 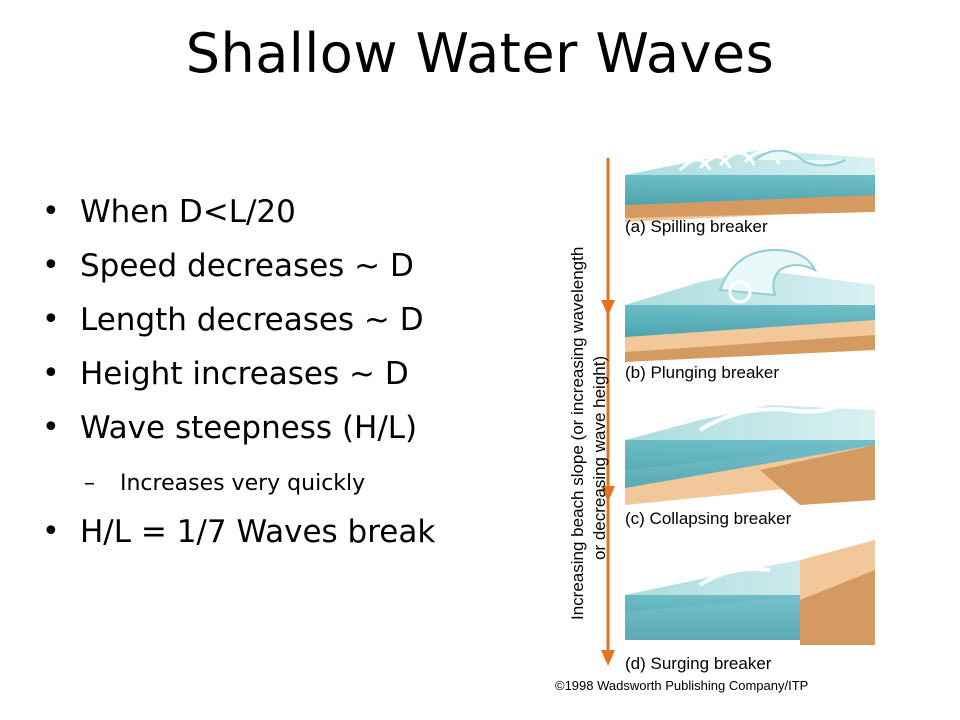 I want to click on bullet-item: • Speed decreases ~ D, so click(x=238, y=271).